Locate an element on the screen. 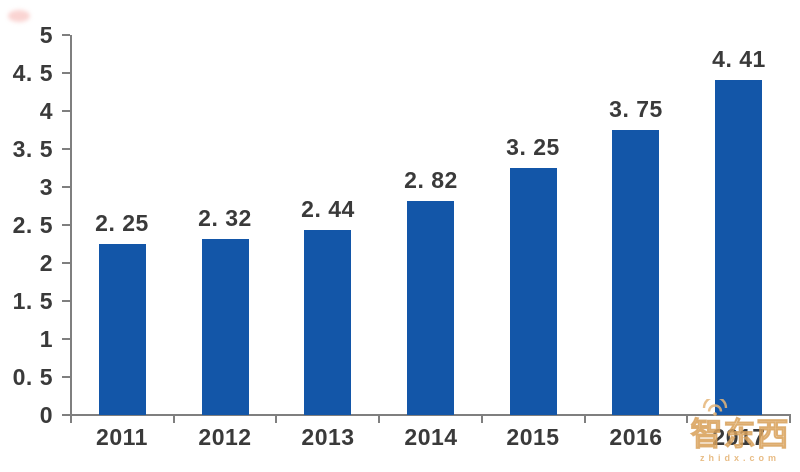 The height and width of the screenshot is (472, 800). x-tick-label: 2016 is located at coordinates (636, 437).